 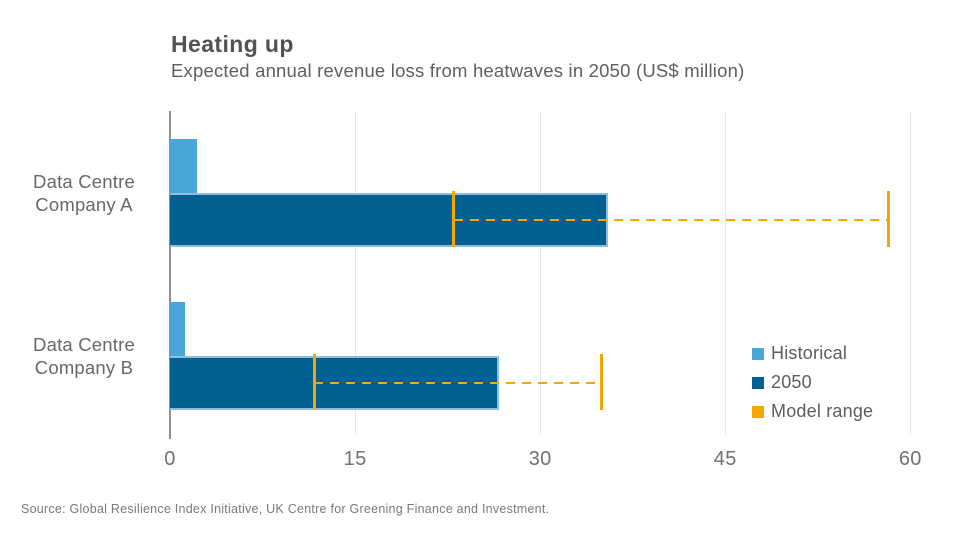 What do you see at coordinates (170, 459) in the screenshot?
I see `x-tick-label-0: 0` at bounding box center [170, 459].